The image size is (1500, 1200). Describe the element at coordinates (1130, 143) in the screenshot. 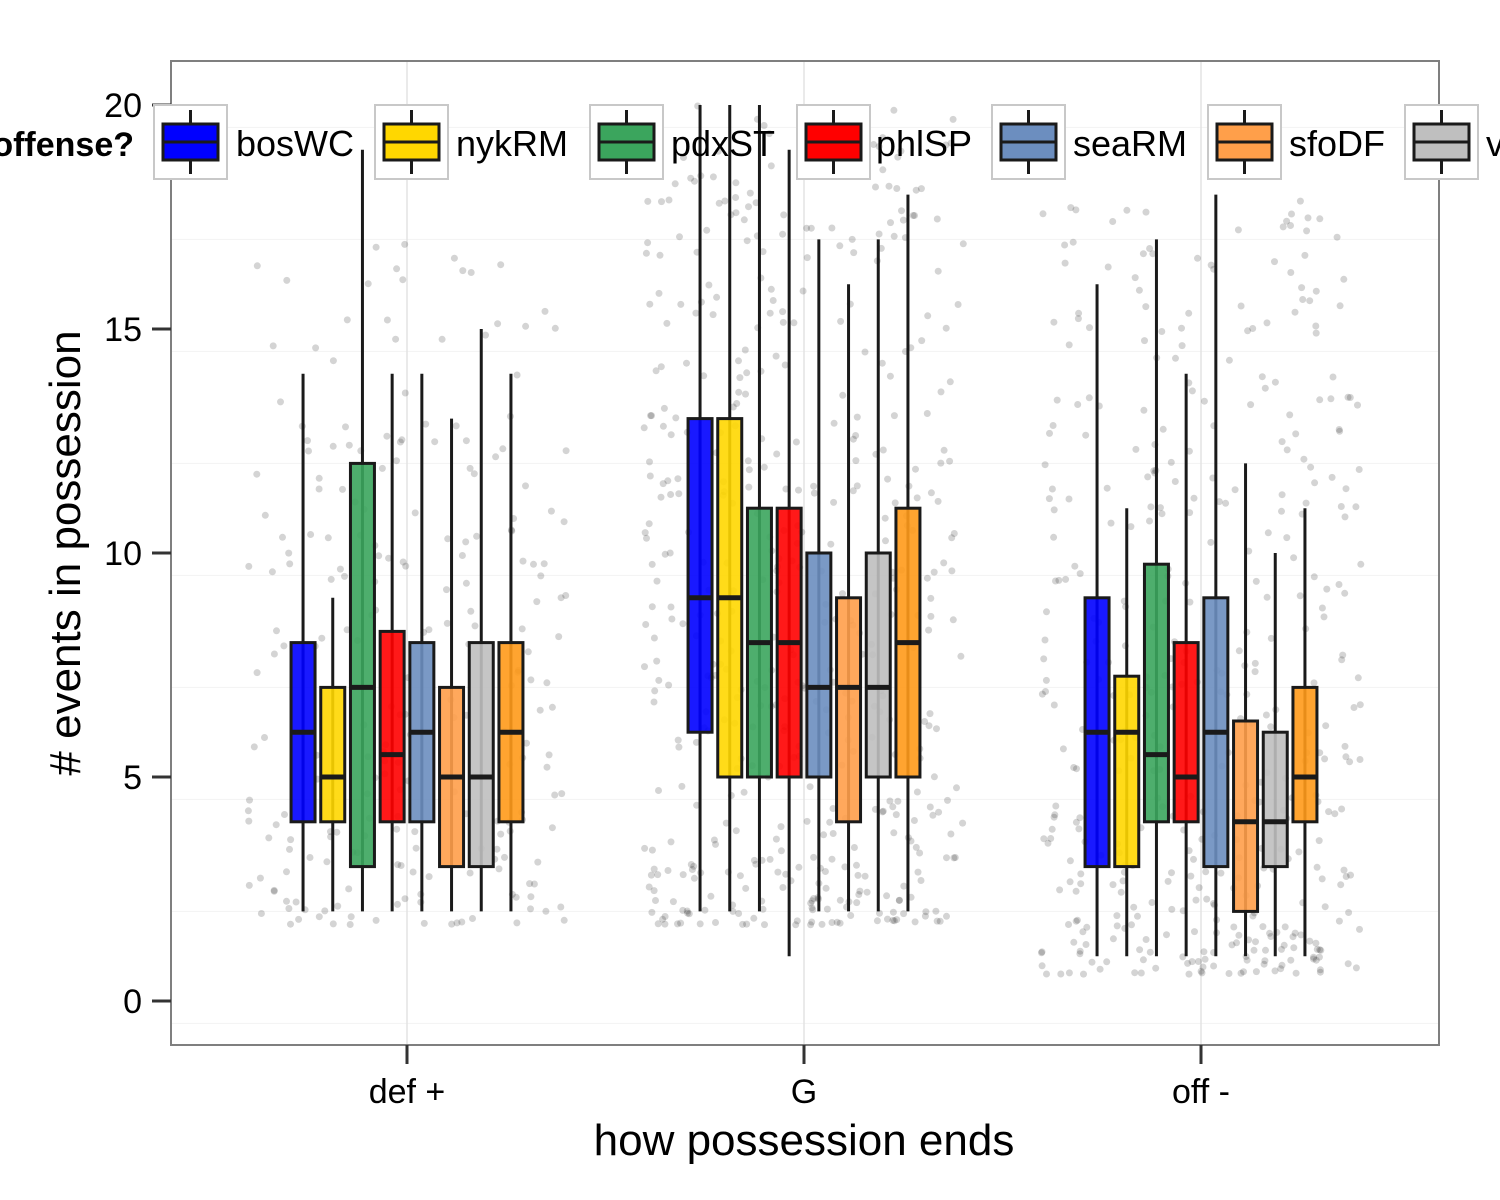

I see `legend-label: seaRM` at that location.